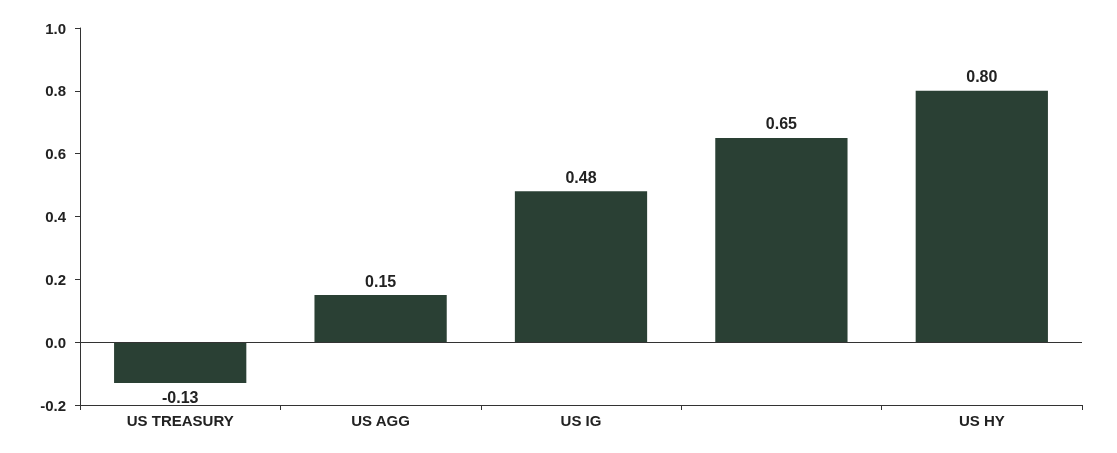  Describe the element at coordinates (981, 420) in the screenshot. I see `x-tick-label: US HY` at that location.